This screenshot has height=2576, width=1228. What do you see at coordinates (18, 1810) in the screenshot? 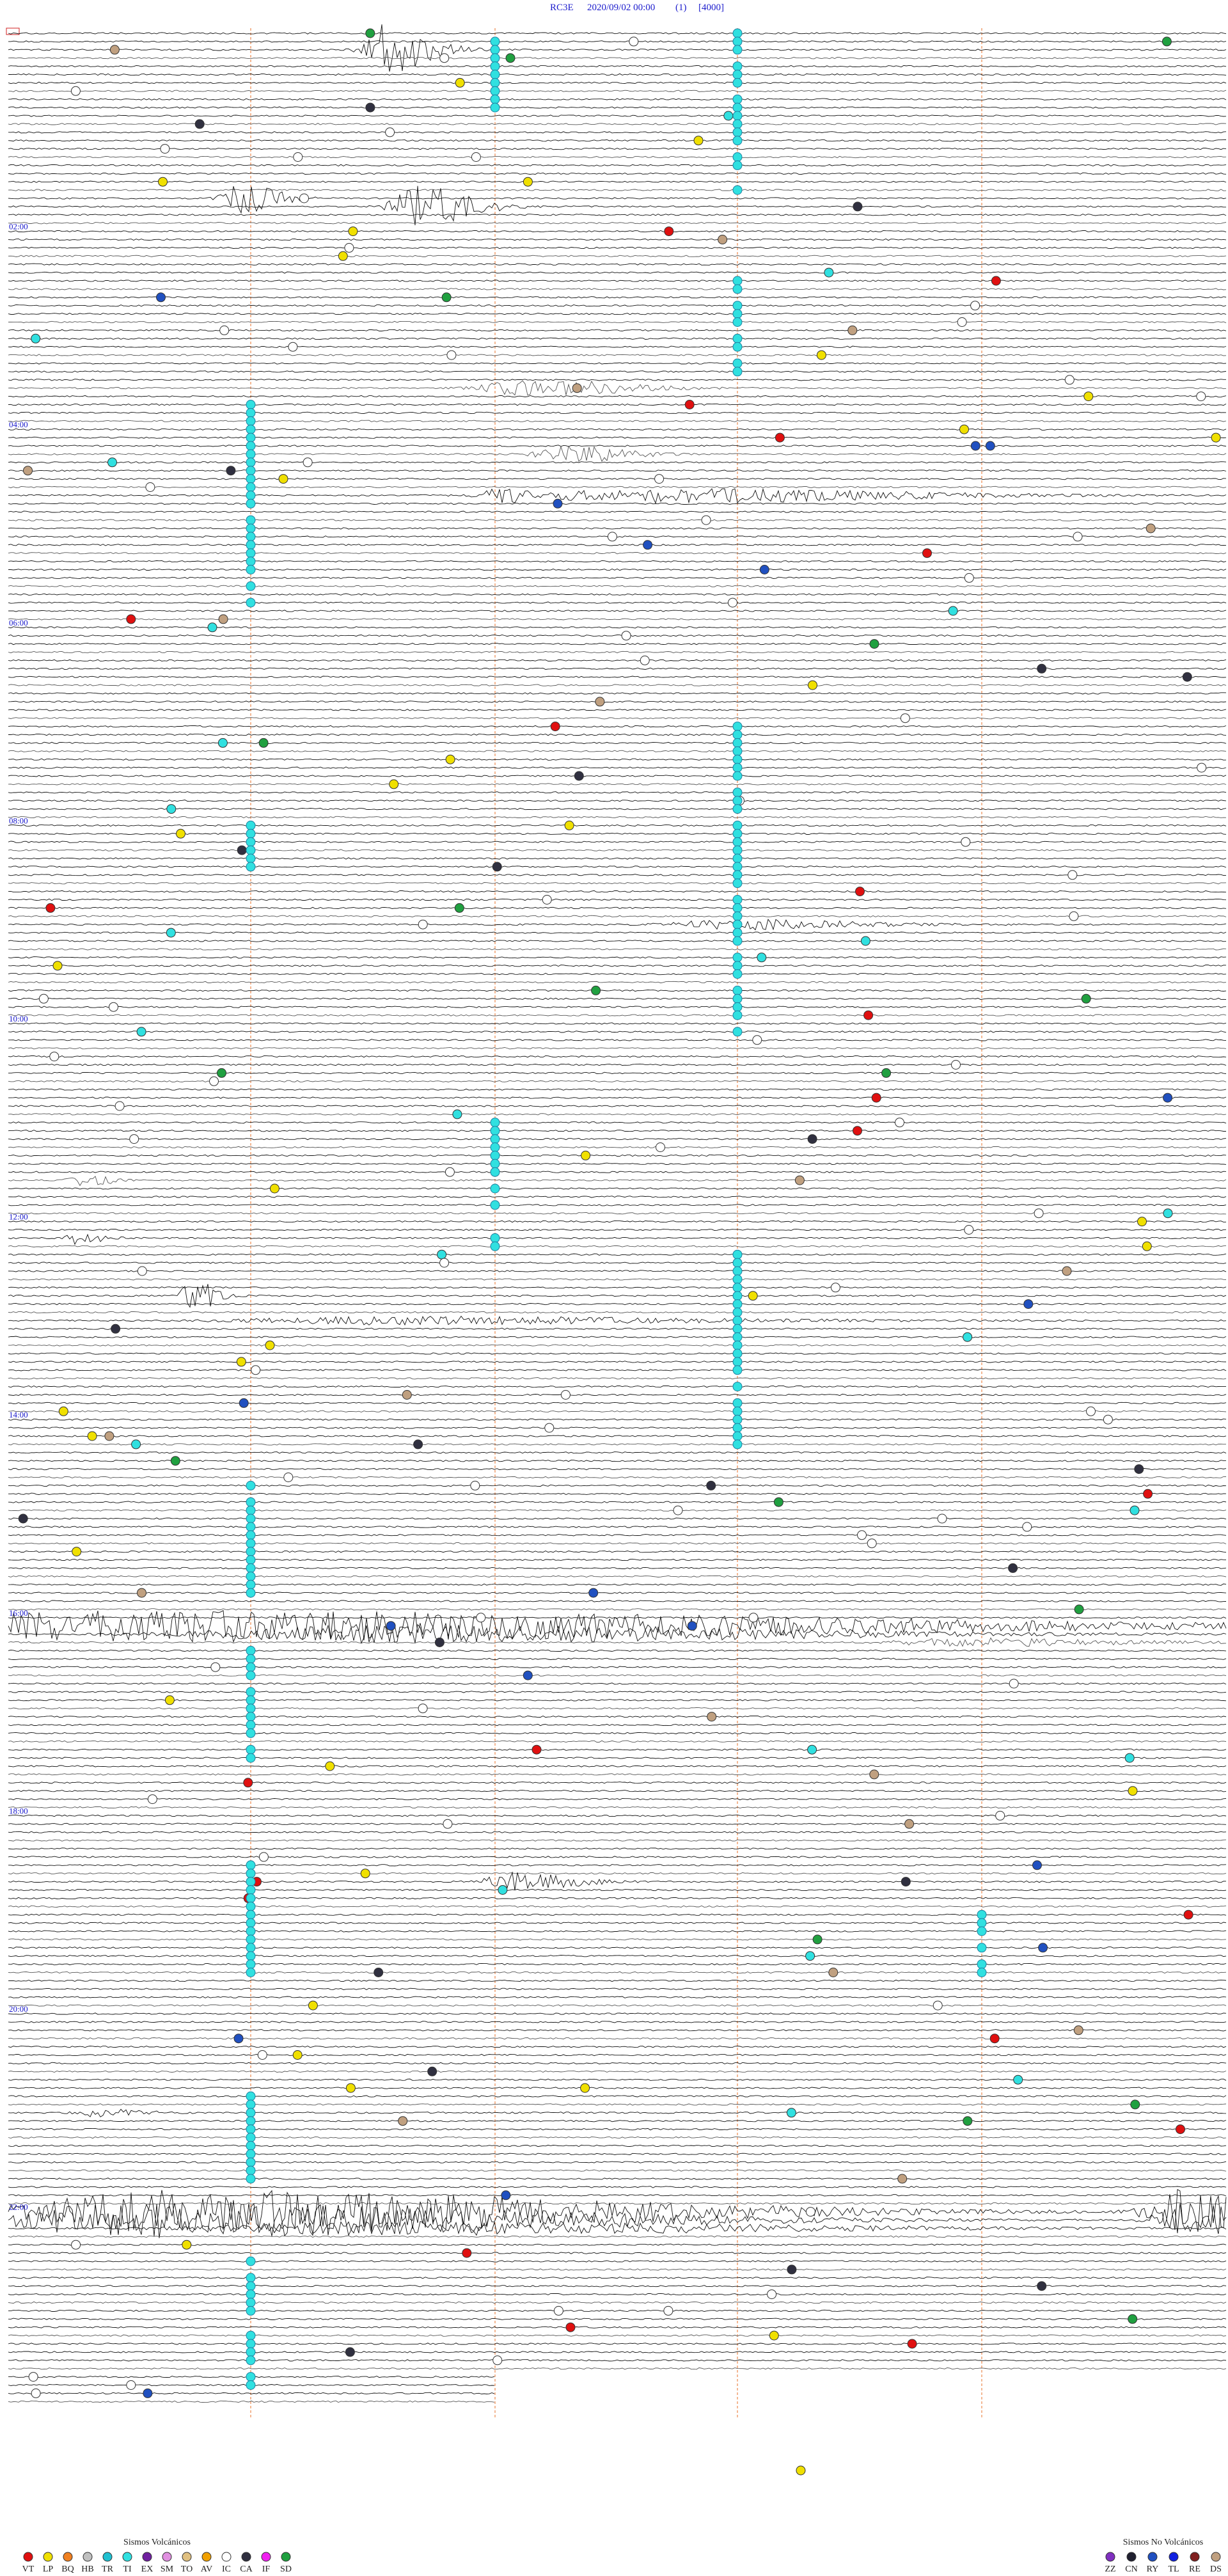
I see `time-label: 18:00` at bounding box center [18, 1810].